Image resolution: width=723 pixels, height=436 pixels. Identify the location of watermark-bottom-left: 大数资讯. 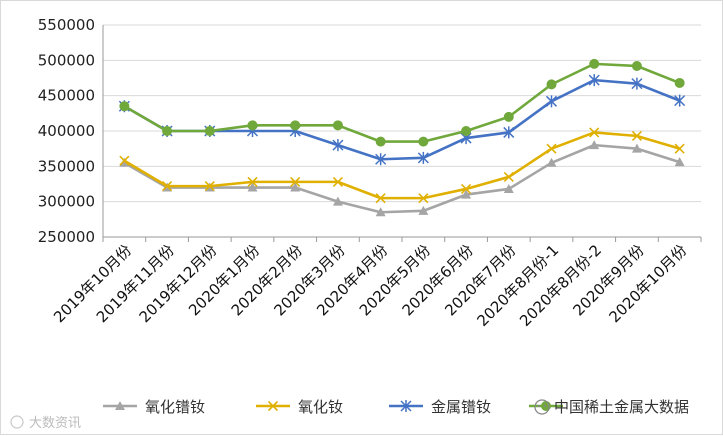
(45, 423).